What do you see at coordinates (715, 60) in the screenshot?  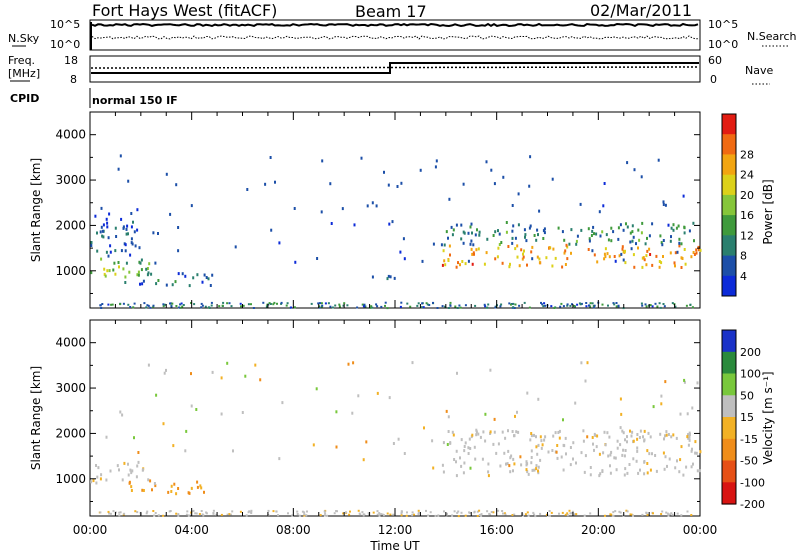 I see `nave-right-tick-top: 60` at bounding box center [715, 60].